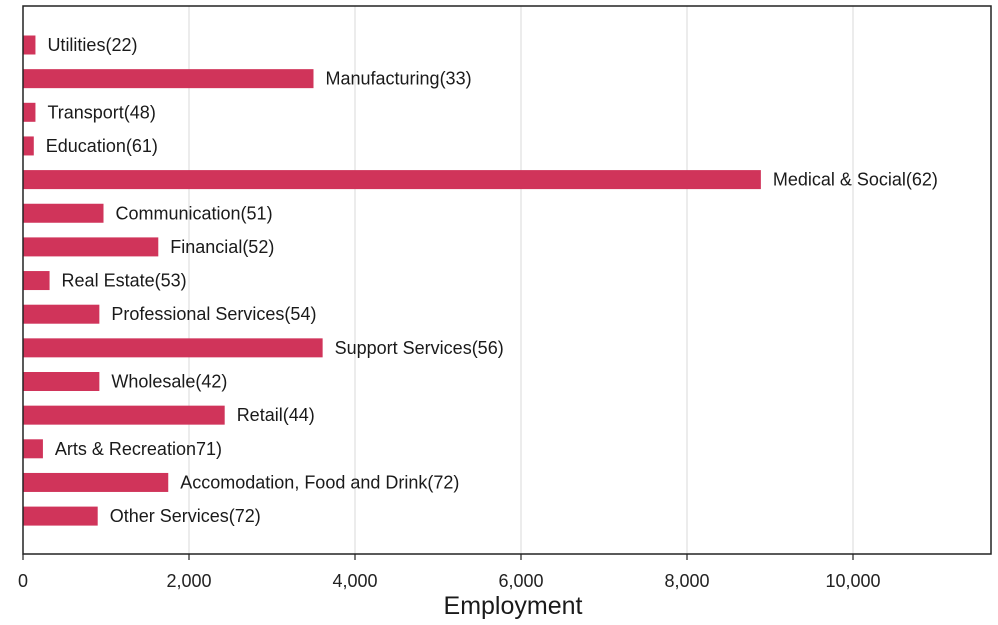 This screenshot has height=625, width=998. What do you see at coordinates (852, 581) in the screenshot?
I see `x-tick-label: 10,000` at bounding box center [852, 581].